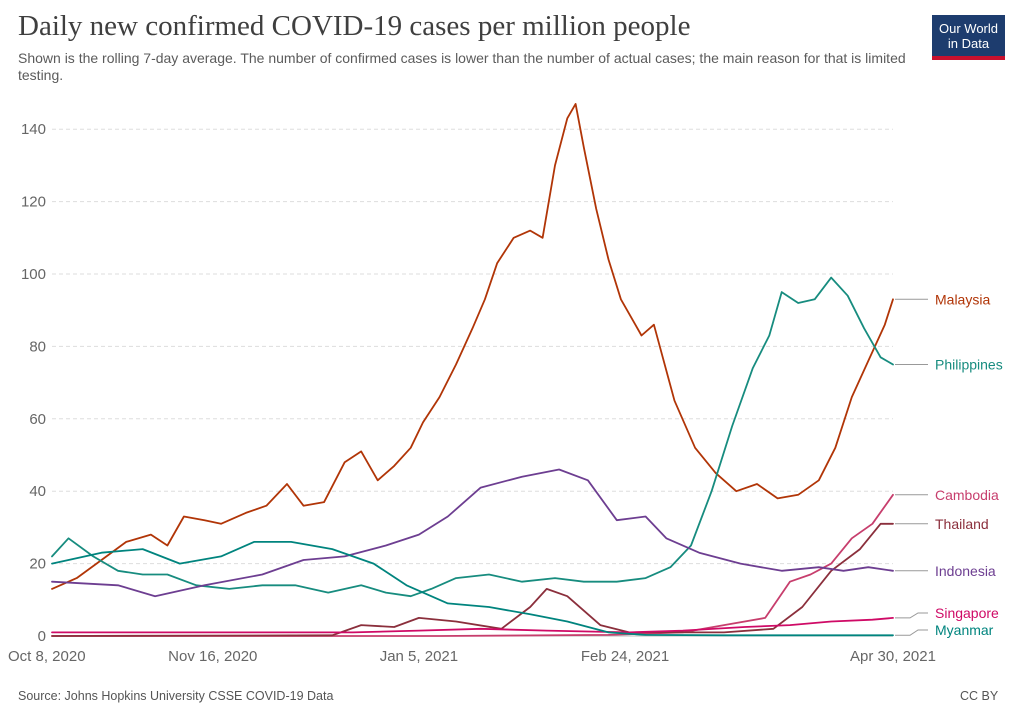 This screenshot has width=1024, height=722. Describe the element at coordinates (893, 656) in the screenshot. I see `x-tick-label: Apr 30, 2021` at that location.